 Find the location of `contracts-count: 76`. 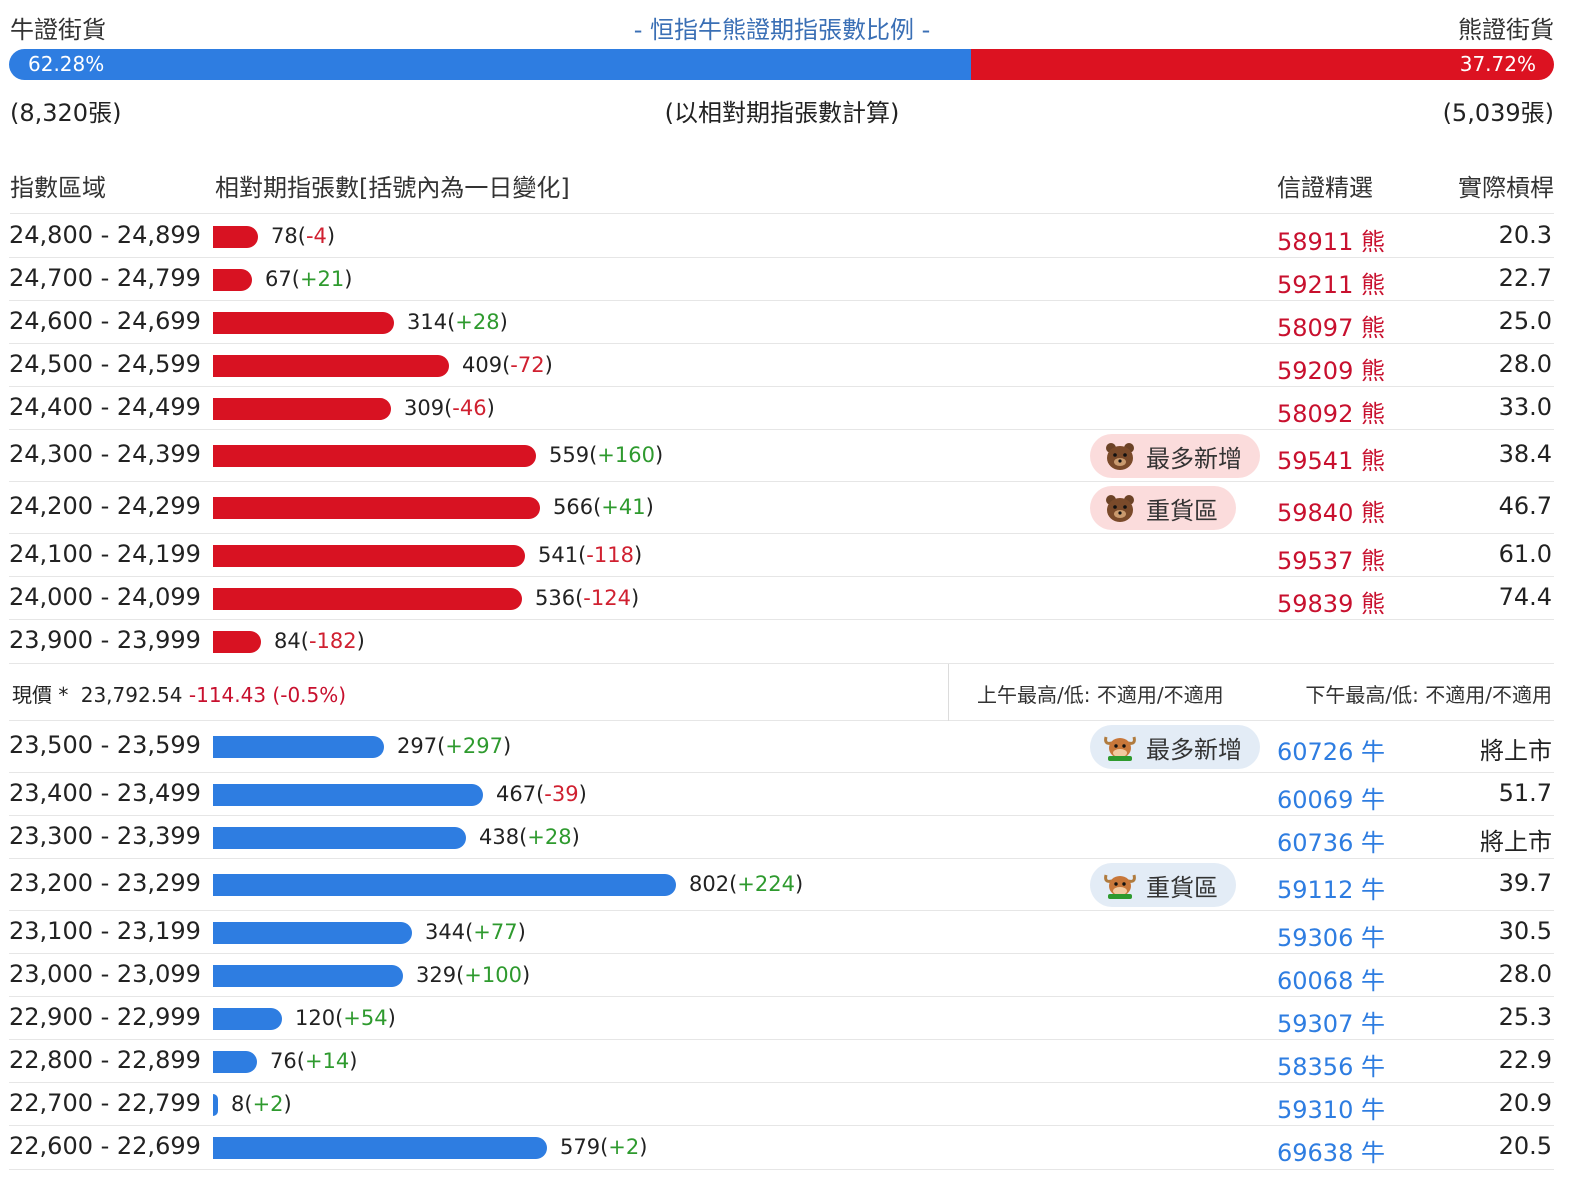

contracts-count: 76 is located at coordinates (283, 1060).